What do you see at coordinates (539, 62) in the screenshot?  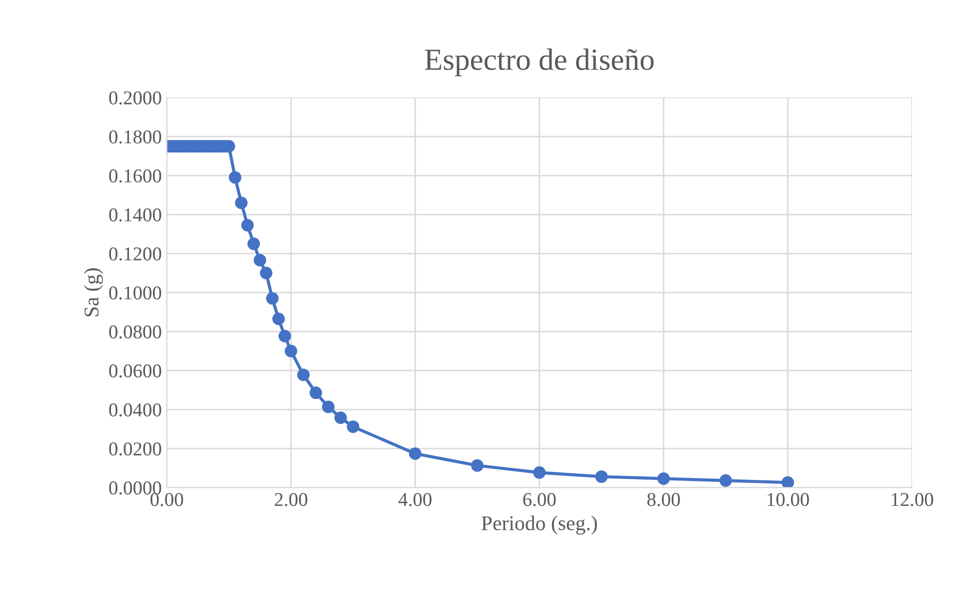 I see `chart-title: Espectro de diseño` at bounding box center [539, 62].